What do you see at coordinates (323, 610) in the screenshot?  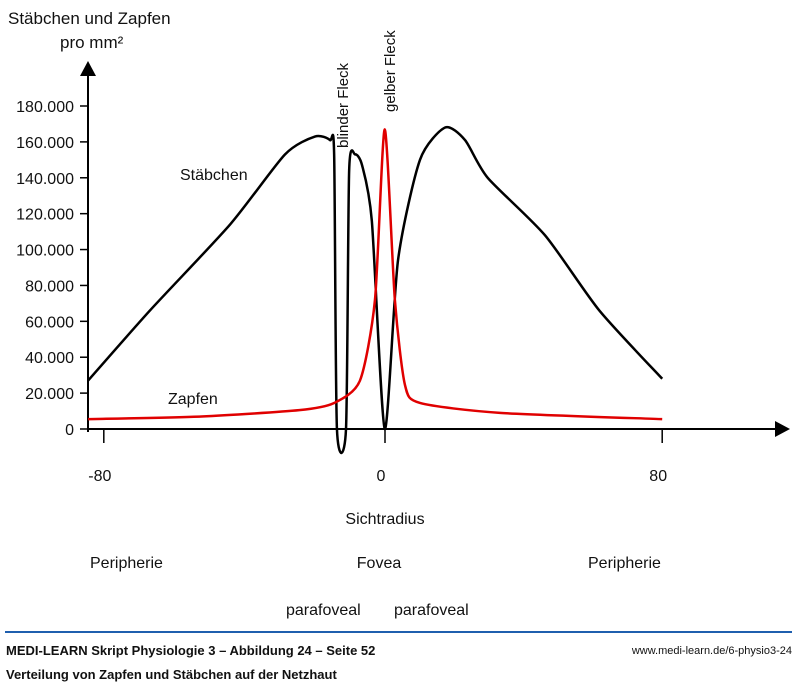 I see `region-parafoveal-left: parafoveal` at bounding box center [323, 610].